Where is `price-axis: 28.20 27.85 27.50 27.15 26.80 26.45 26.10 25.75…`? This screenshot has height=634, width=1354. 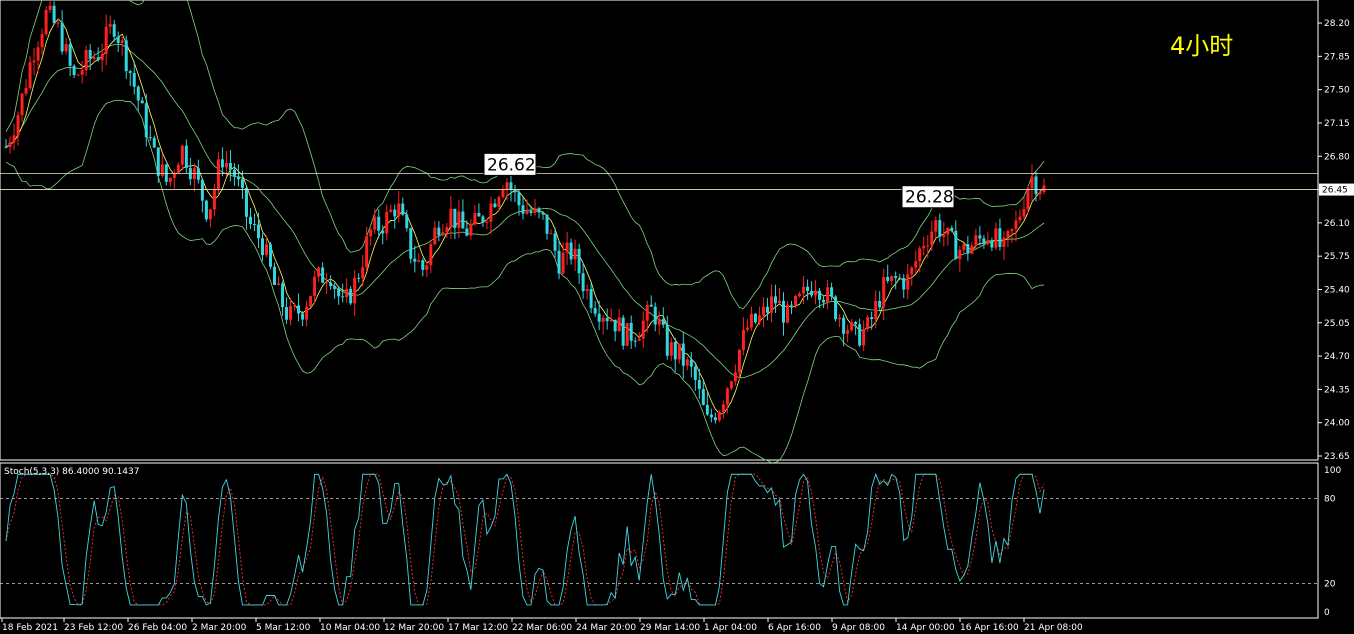 price-axis: 28.20 27.85 27.50 27.15 26.80 26.45 26.10 25.75… is located at coordinates (1336, 240).